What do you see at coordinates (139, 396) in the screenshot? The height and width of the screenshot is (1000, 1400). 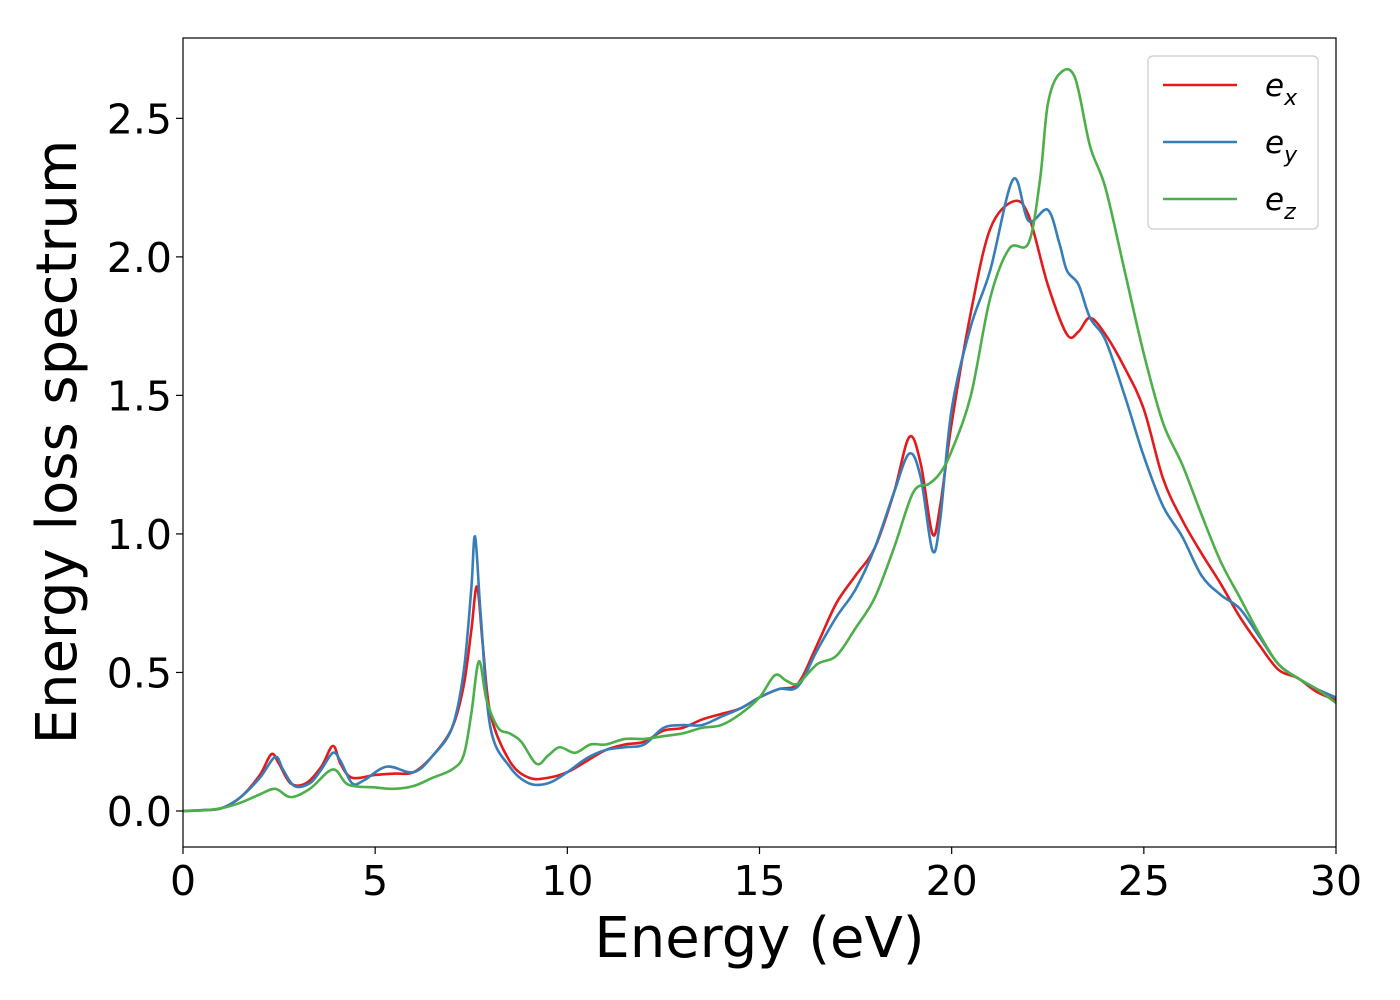 I see `y-tick-label: 1.5` at bounding box center [139, 396].